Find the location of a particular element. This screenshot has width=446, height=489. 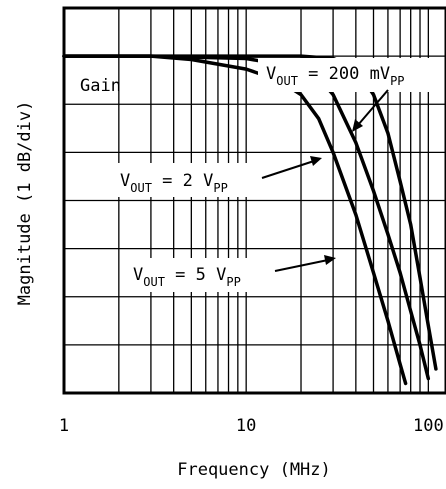

x-tick-label: 100 is located at coordinates (428, 426).